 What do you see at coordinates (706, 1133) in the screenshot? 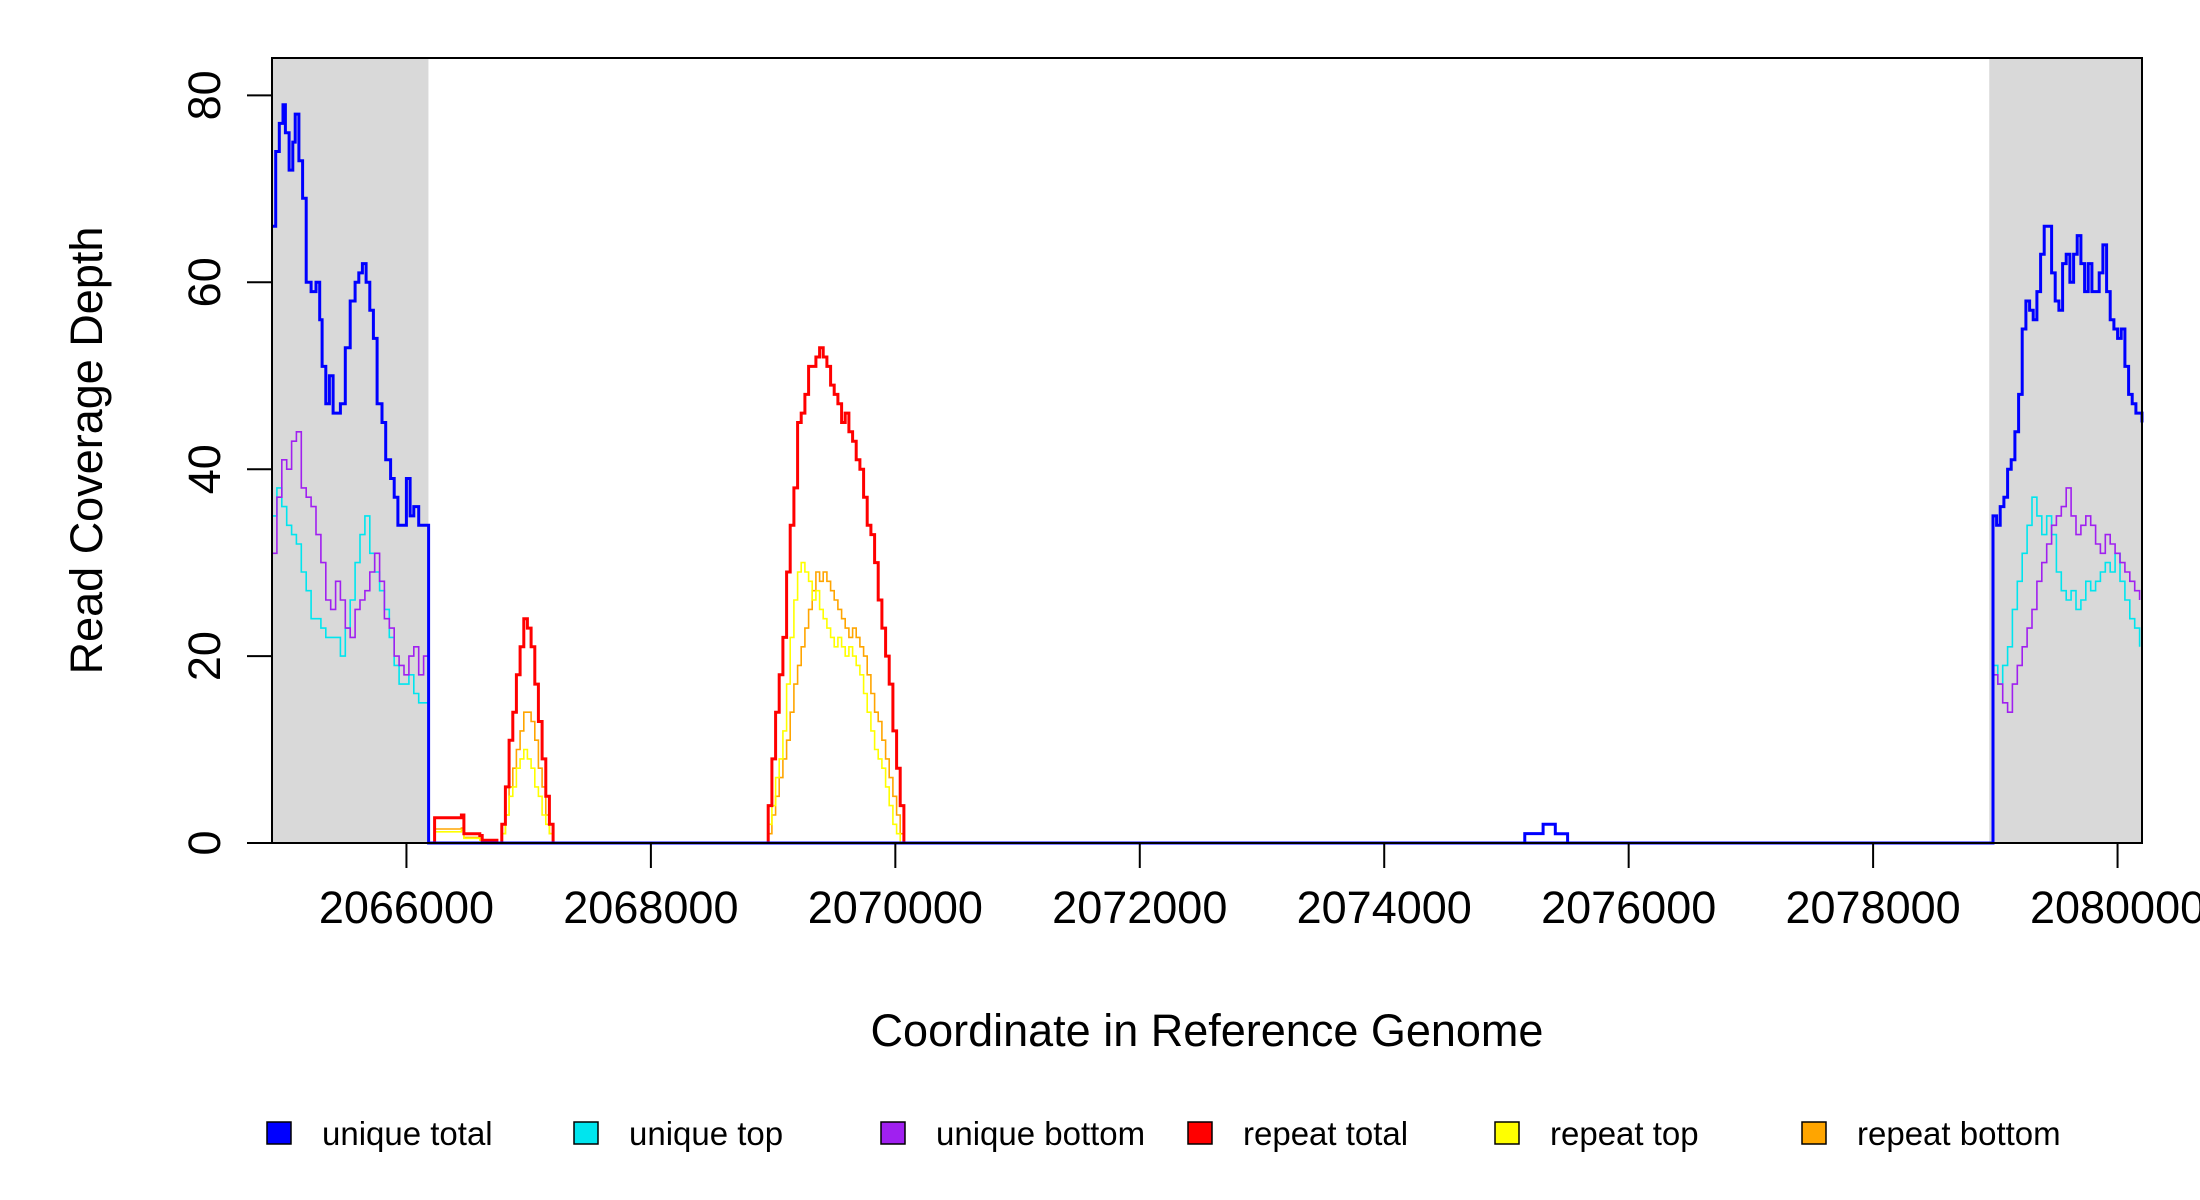
I see `legend-label-unique-top: unique top` at bounding box center [706, 1133].